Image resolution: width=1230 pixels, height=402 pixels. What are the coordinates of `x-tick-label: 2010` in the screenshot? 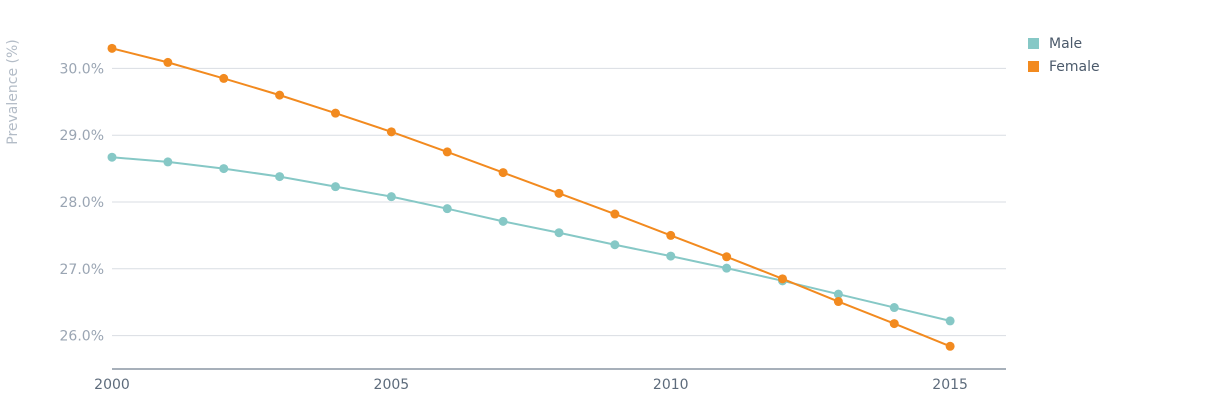 It's located at (671, 385).